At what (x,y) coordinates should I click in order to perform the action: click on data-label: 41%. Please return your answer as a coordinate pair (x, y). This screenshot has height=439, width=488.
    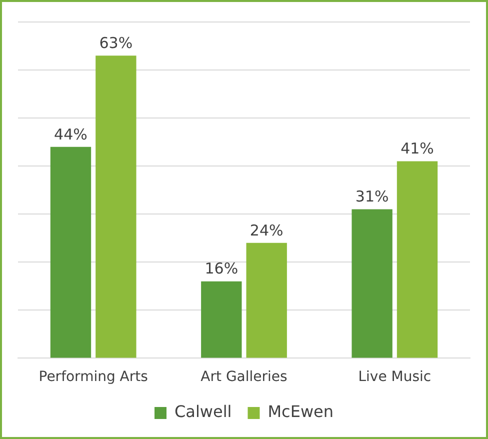
    Looking at the image, I should click on (417, 149).